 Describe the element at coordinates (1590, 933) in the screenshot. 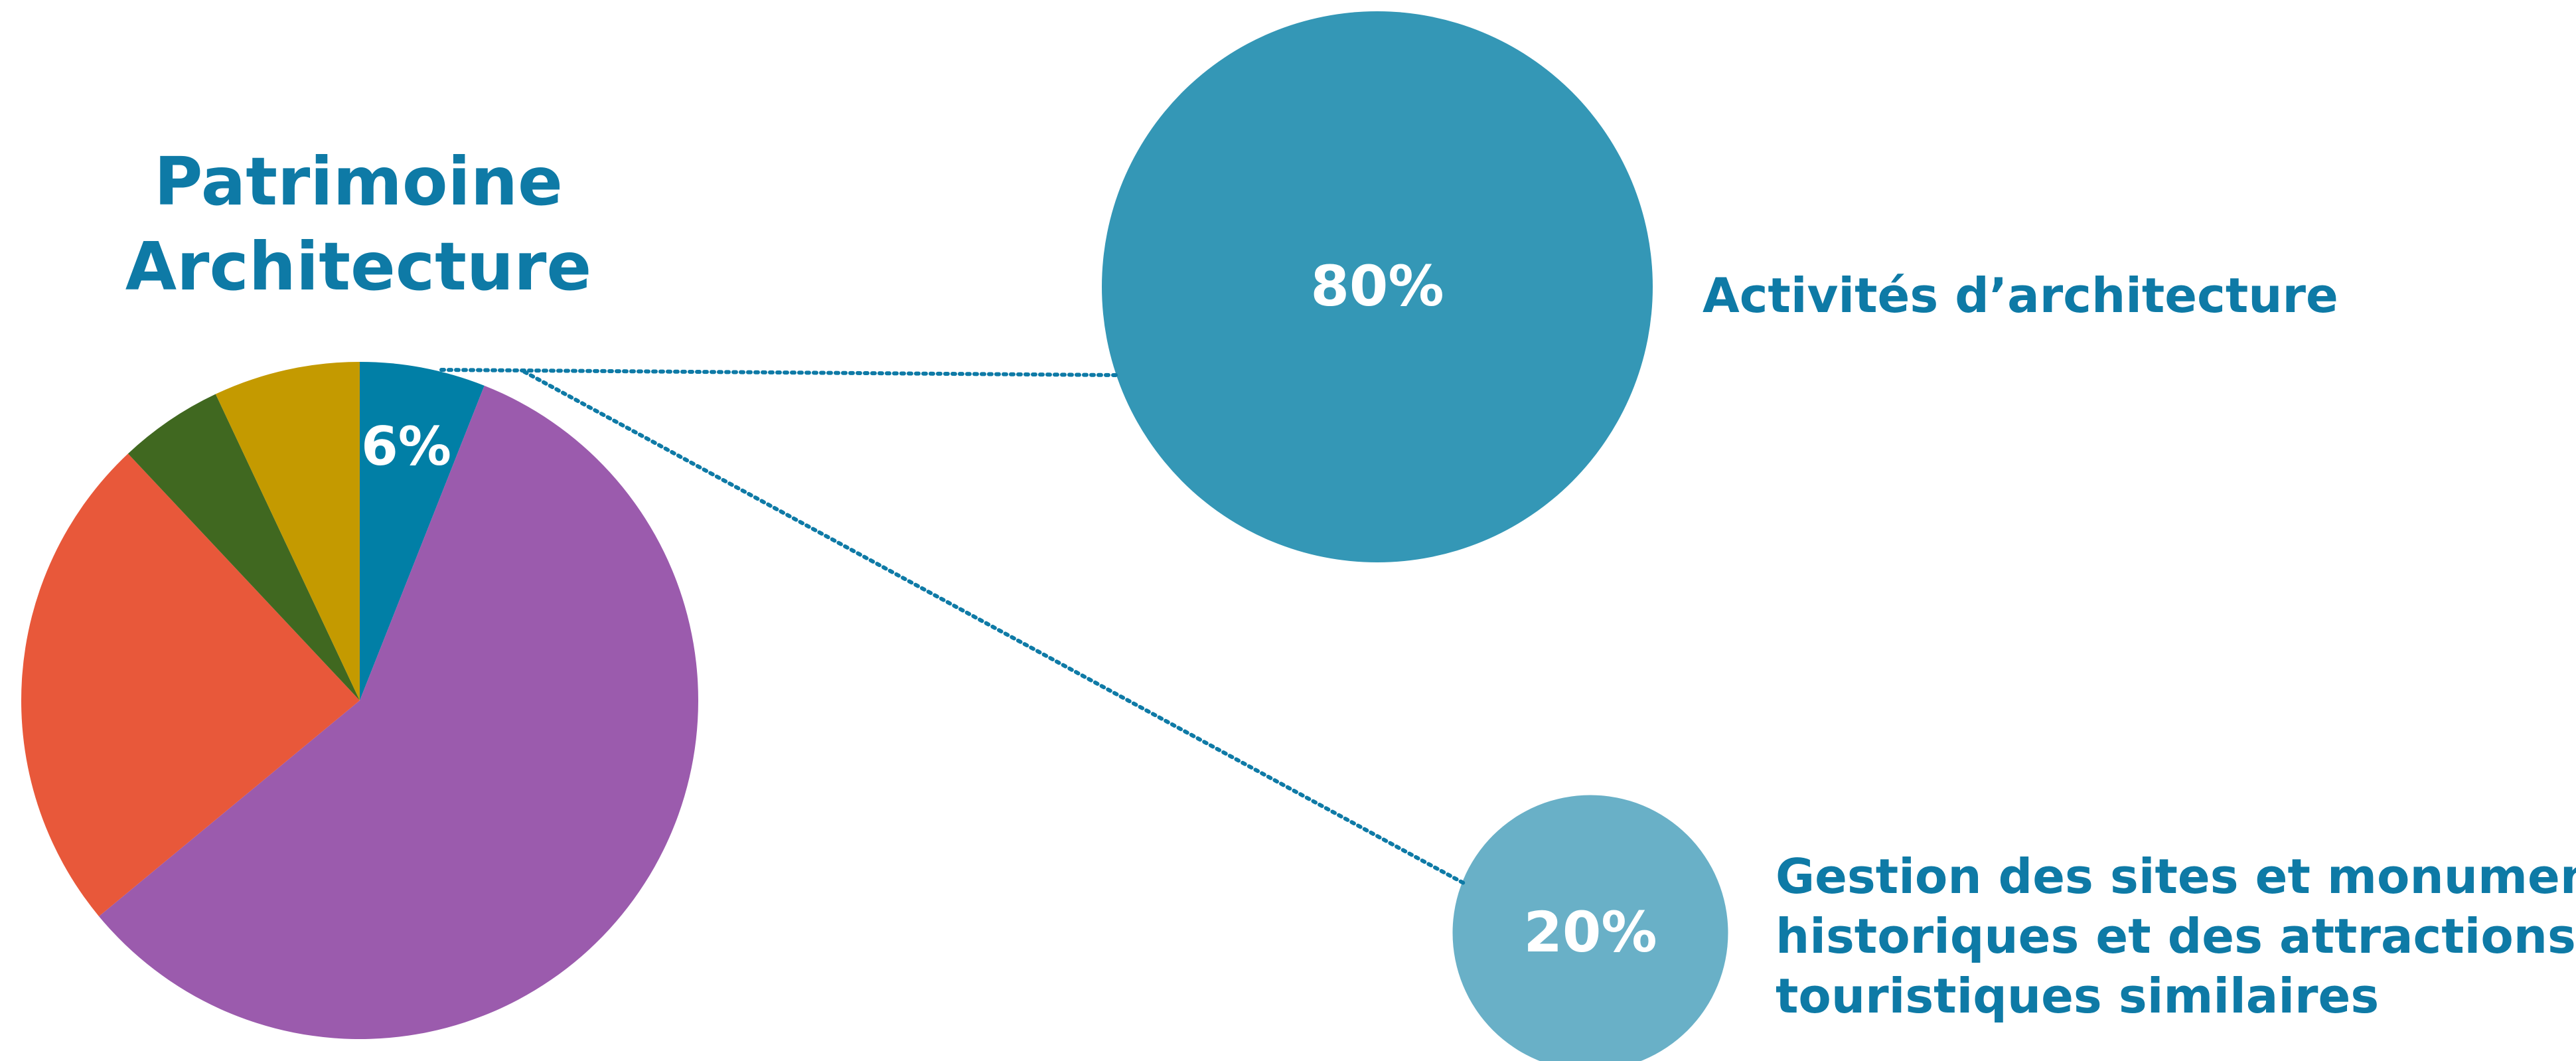

I see `bubble-value-2: 20%` at that location.